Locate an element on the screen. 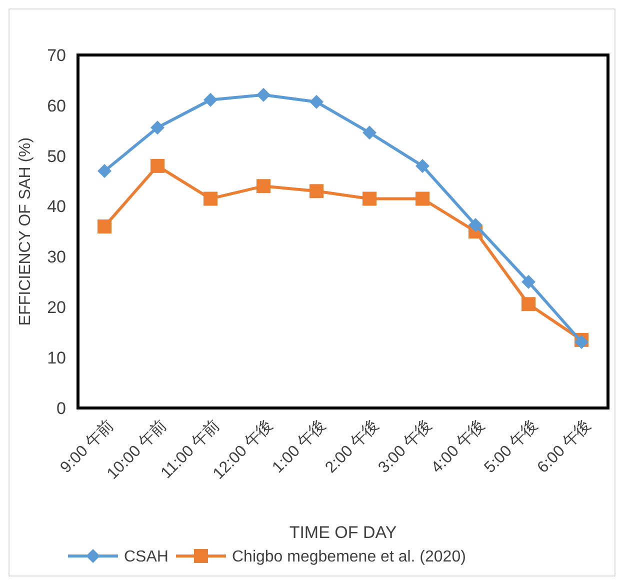 This screenshot has height=585, width=624. legend-label: CSAH is located at coordinates (146, 557).